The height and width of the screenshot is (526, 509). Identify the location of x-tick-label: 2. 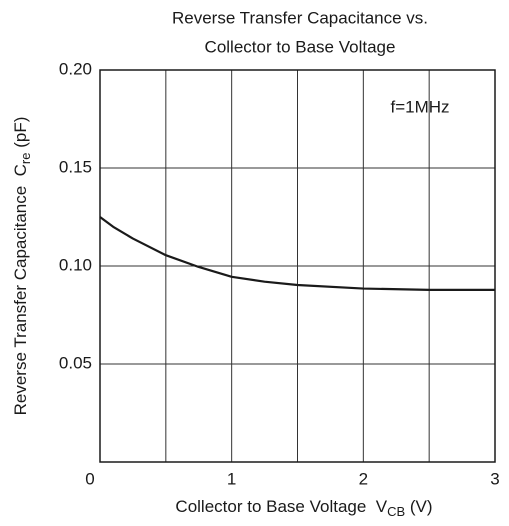
(363, 478).